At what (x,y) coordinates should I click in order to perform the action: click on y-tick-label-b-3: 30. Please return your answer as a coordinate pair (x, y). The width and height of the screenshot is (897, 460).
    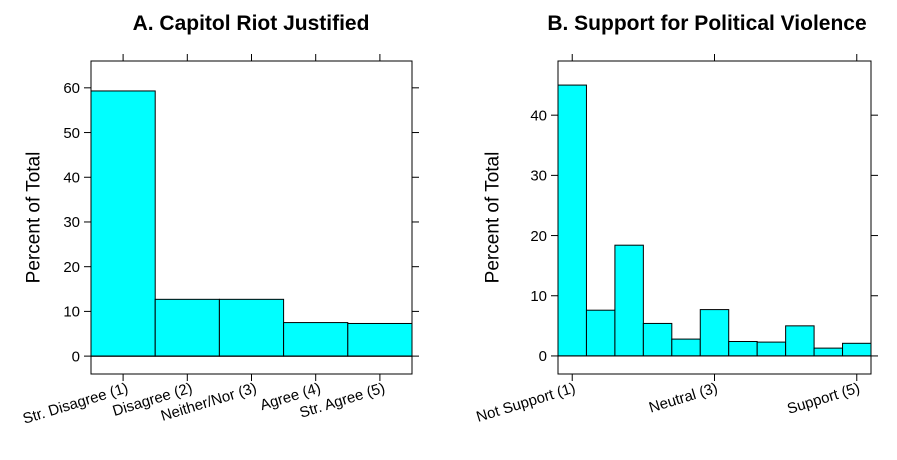
    Looking at the image, I should click on (538, 176).